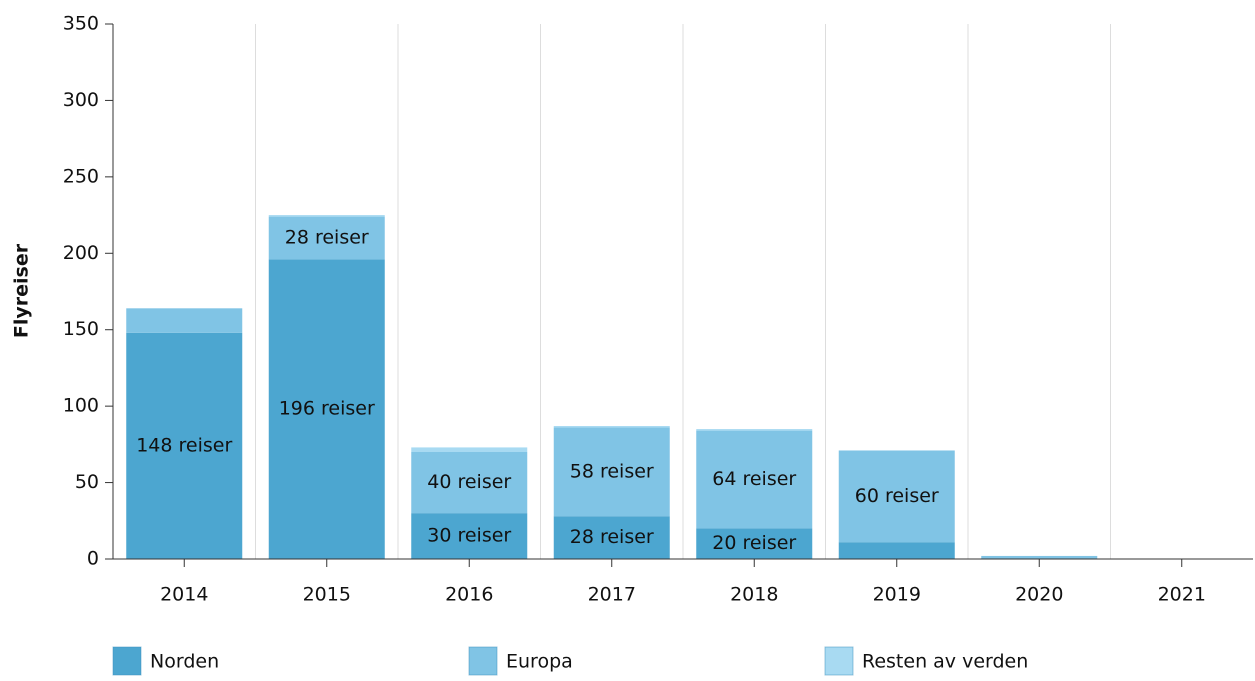  I want to click on data-label: 60 reiser, so click(897, 496).